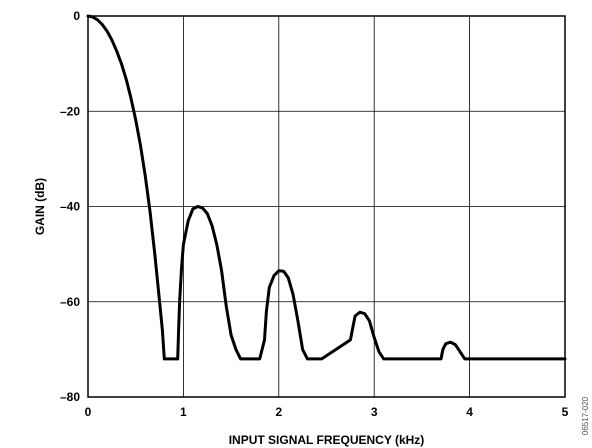  Describe the element at coordinates (374, 412) in the screenshot. I see `x-tick-label: 3` at that location.